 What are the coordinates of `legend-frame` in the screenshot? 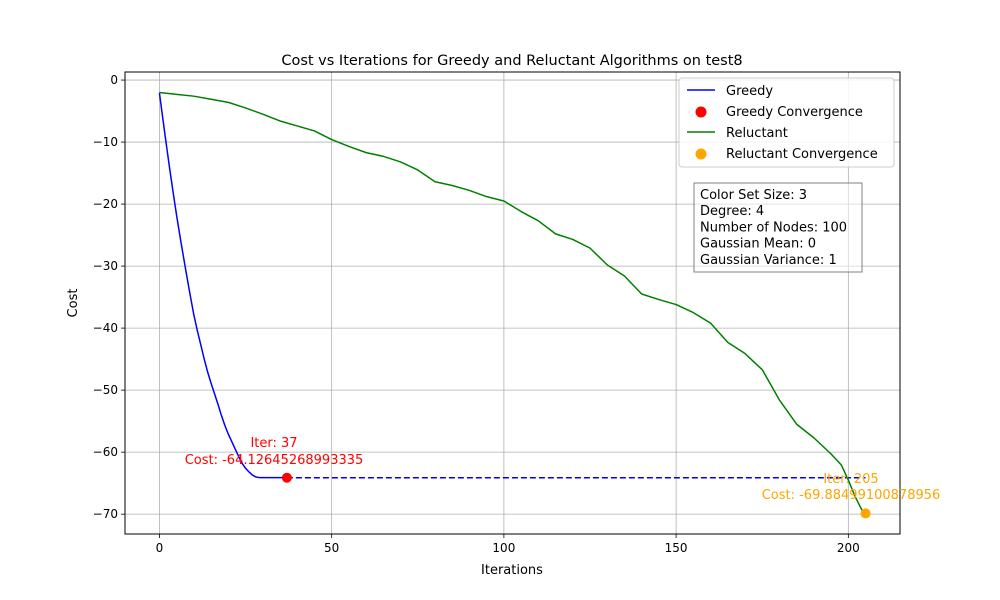 It's located at (786, 122).